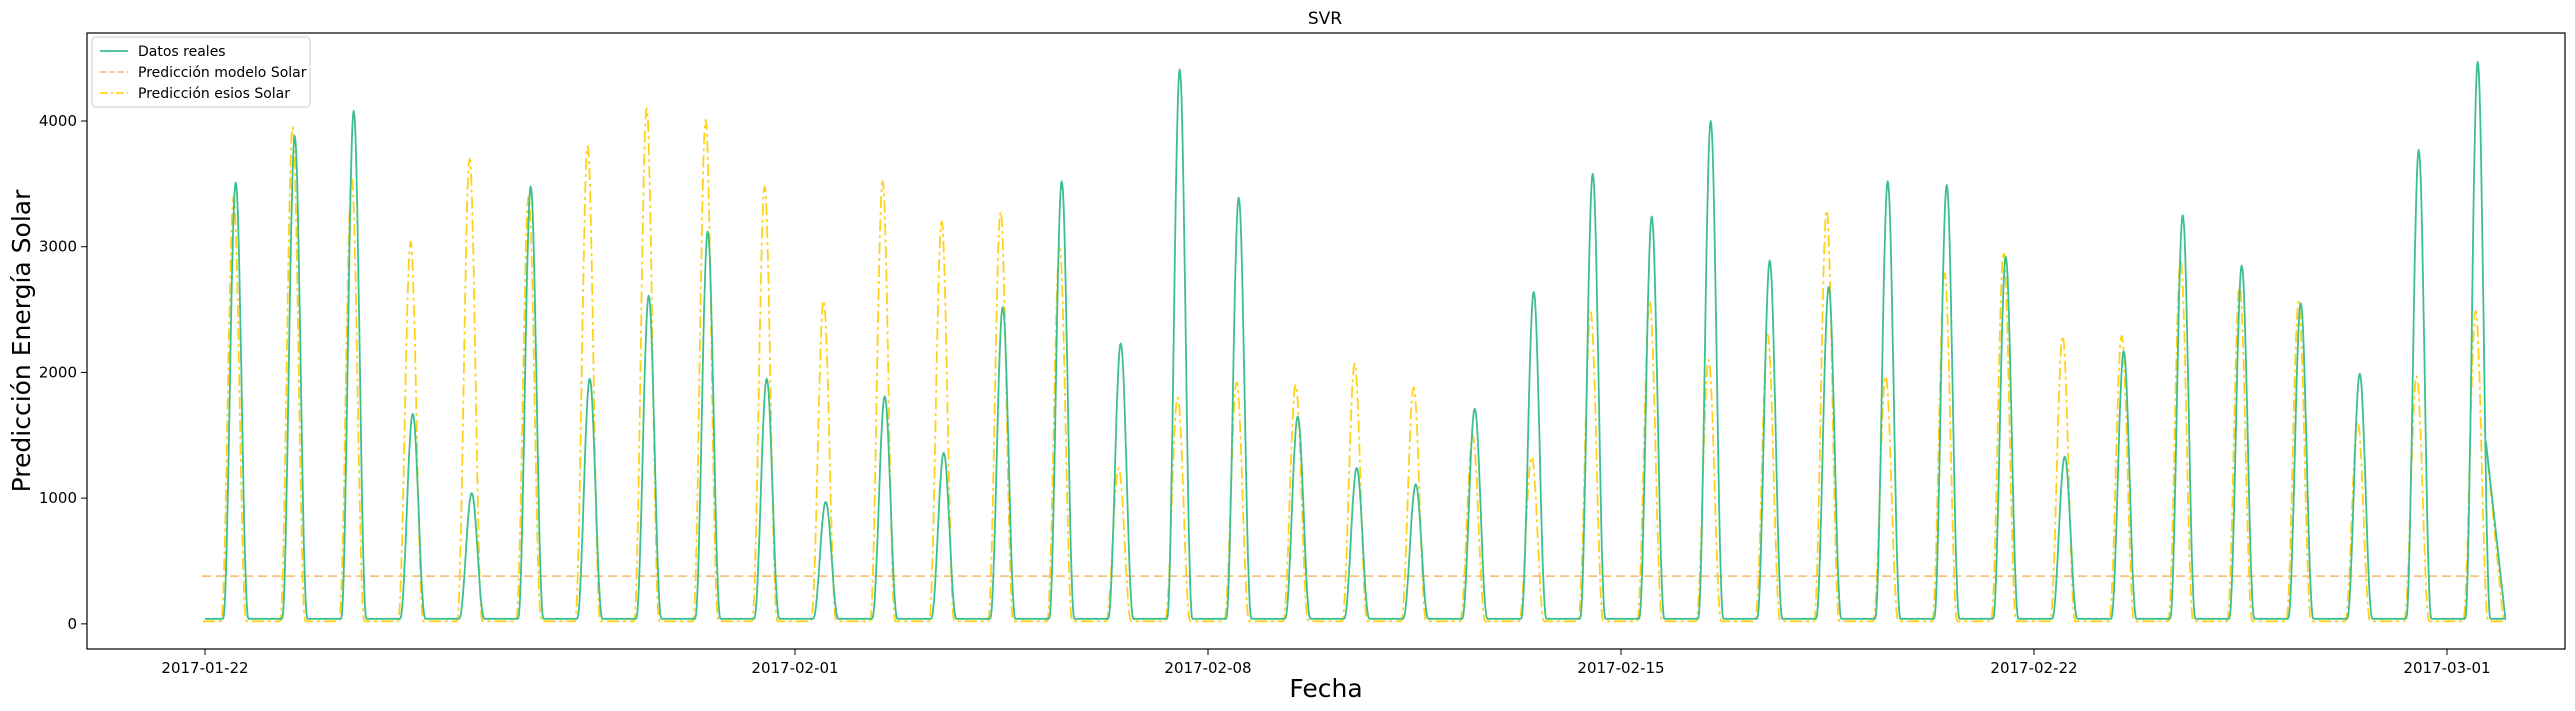 The width and height of the screenshot is (2575, 711). I want to click on y-axis-label: Predicción Energía Solar, so click(21, 340).